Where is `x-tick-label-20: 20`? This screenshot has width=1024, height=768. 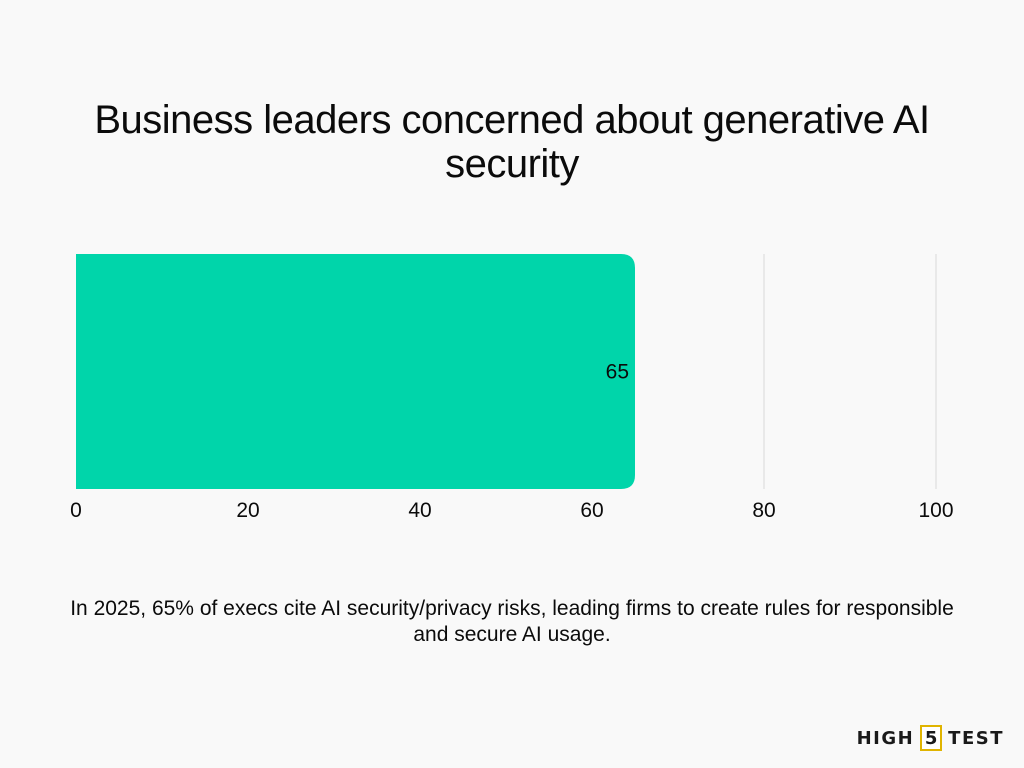 x-tick-label-20: 20 is located at coordinates (247, 510).